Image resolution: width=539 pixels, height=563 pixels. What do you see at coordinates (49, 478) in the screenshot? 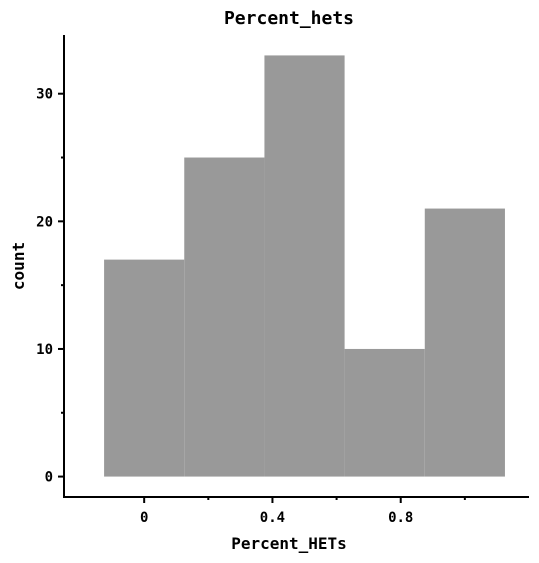
I see `y-tick-label: 0` at bounding box center [49, 478].